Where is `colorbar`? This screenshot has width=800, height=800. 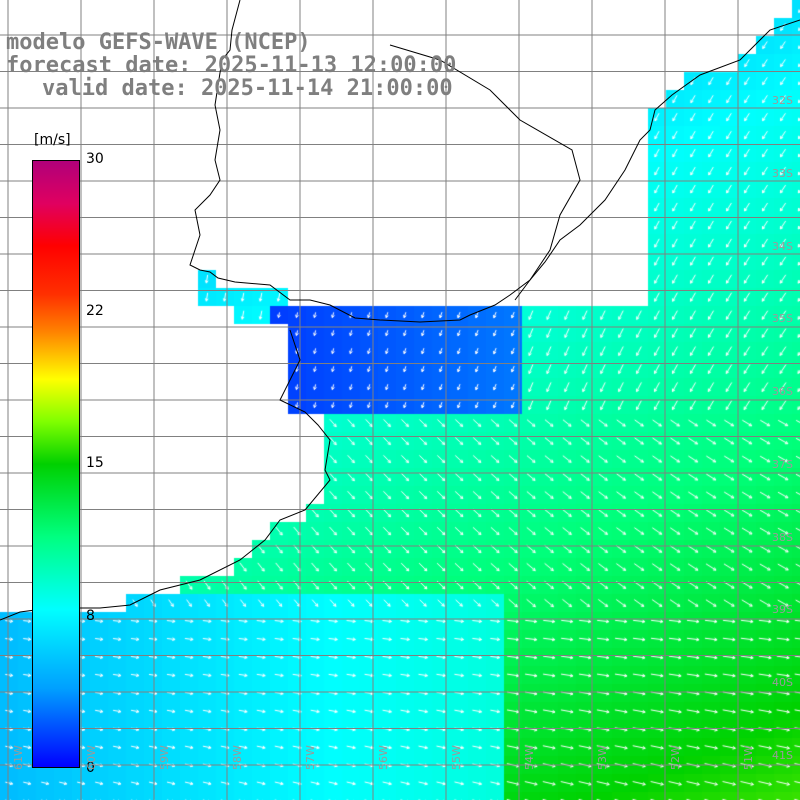
colorbar is located at coordinates (56, 464).